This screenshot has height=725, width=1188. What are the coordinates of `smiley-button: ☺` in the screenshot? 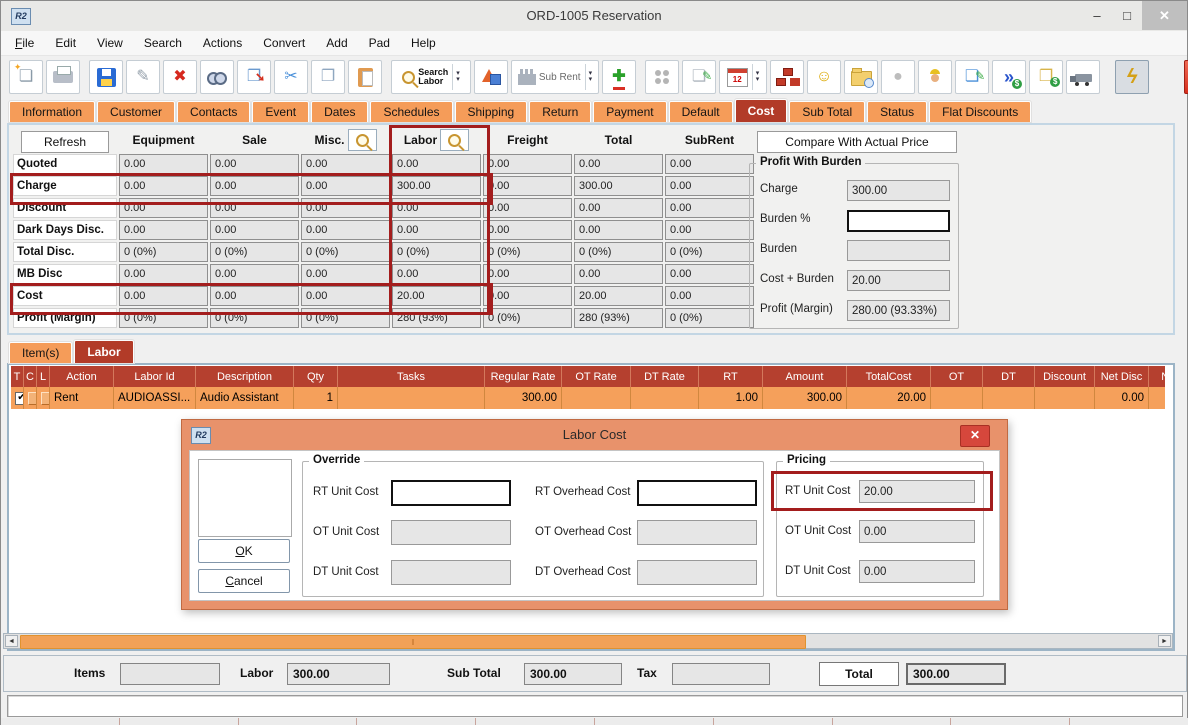 It's located at (824, 77).